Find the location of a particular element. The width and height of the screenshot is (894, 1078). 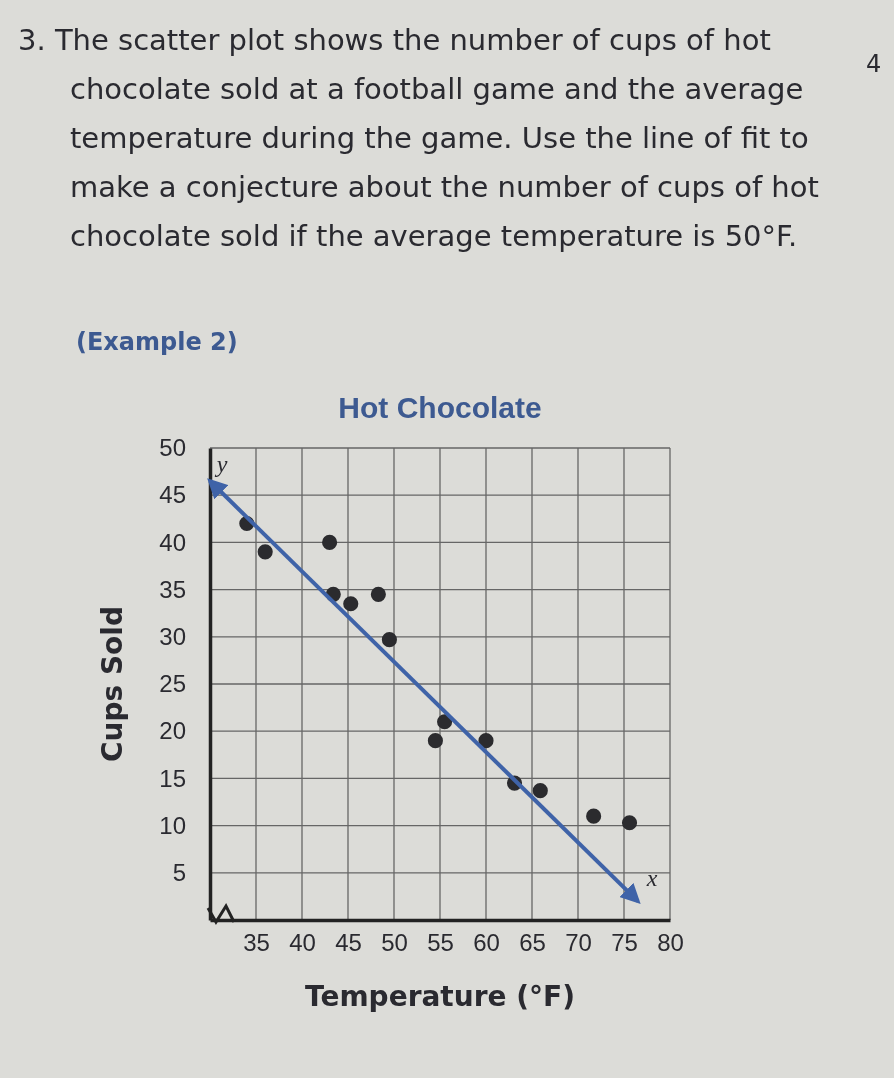

text: 4 is located at coordinates (874, 64).